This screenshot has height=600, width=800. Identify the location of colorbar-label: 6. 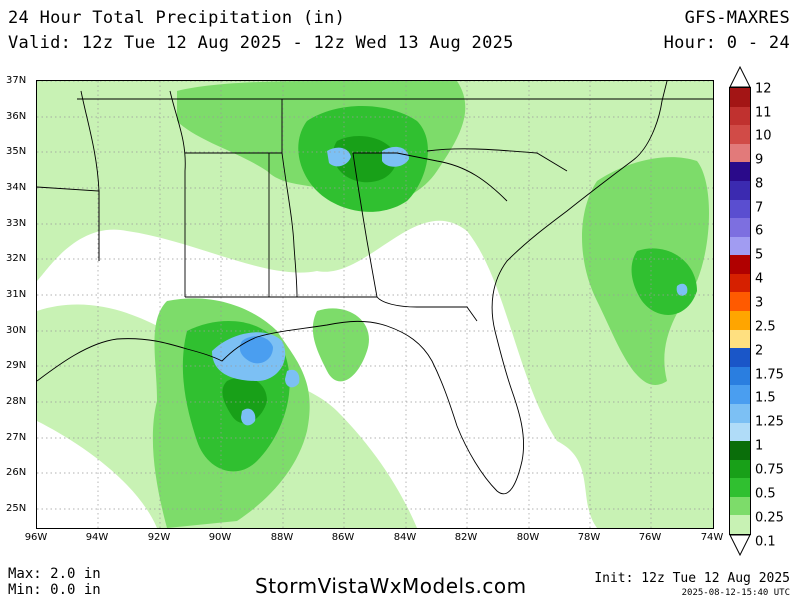
(759, 231).